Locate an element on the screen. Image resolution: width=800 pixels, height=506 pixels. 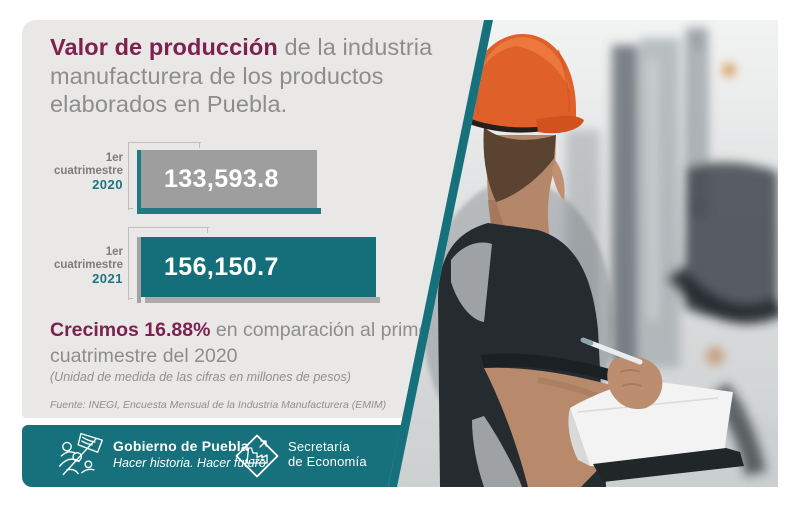
bar-value-2021: 156,150.7 is located at coordinates (221, 267).